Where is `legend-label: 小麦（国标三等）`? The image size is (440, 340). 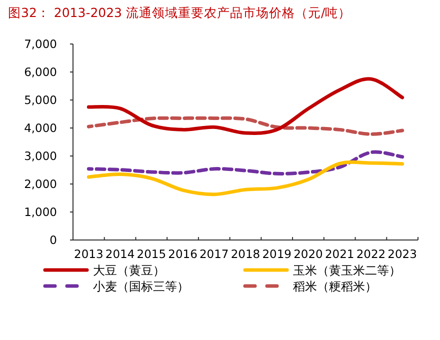
legend-label: 小麦（国标三等） is located at coordinates (141, 287).